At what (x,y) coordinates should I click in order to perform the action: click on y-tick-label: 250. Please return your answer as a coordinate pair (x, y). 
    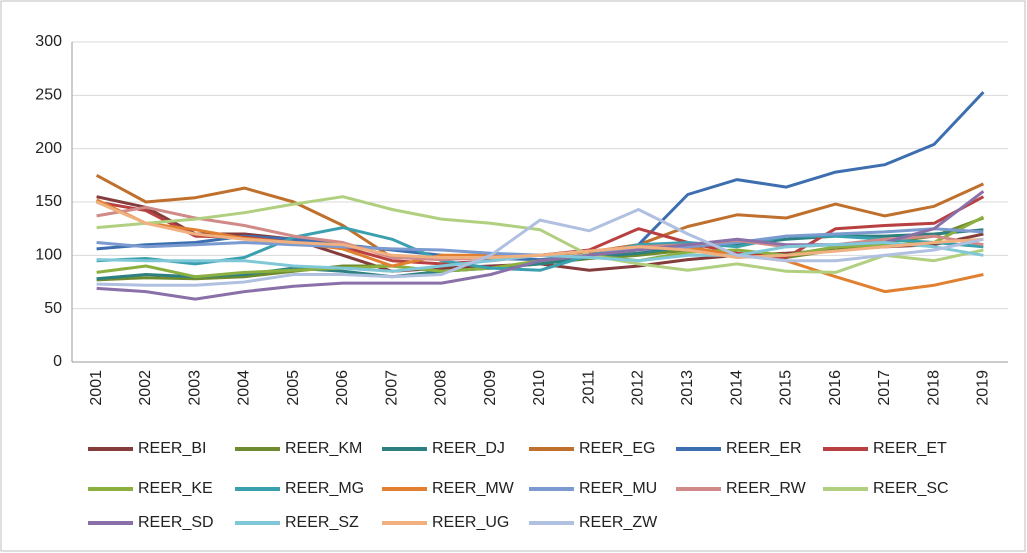
    Looking at the image, I should click on (48, 95).